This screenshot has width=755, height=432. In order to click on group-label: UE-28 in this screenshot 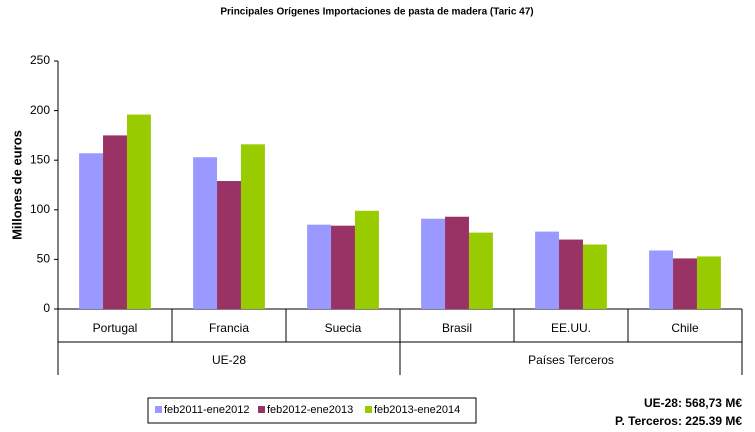, I will do `click(229, 360)`.